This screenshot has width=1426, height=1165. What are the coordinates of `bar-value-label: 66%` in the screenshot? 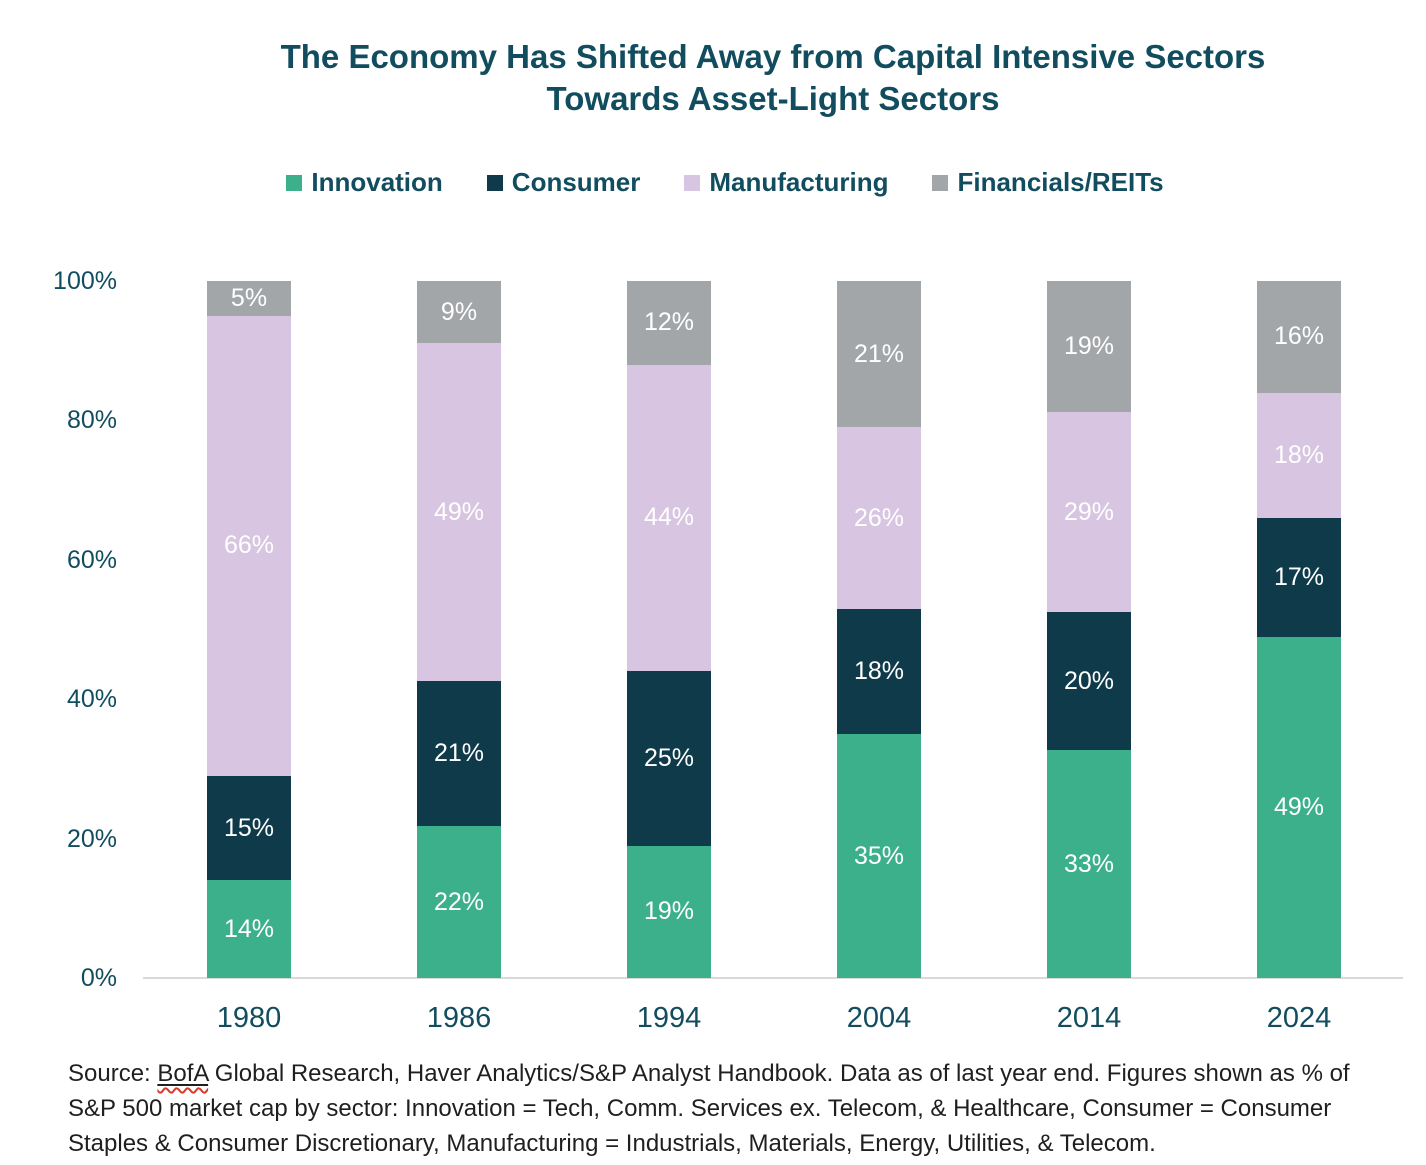 It's located at (249, 545).